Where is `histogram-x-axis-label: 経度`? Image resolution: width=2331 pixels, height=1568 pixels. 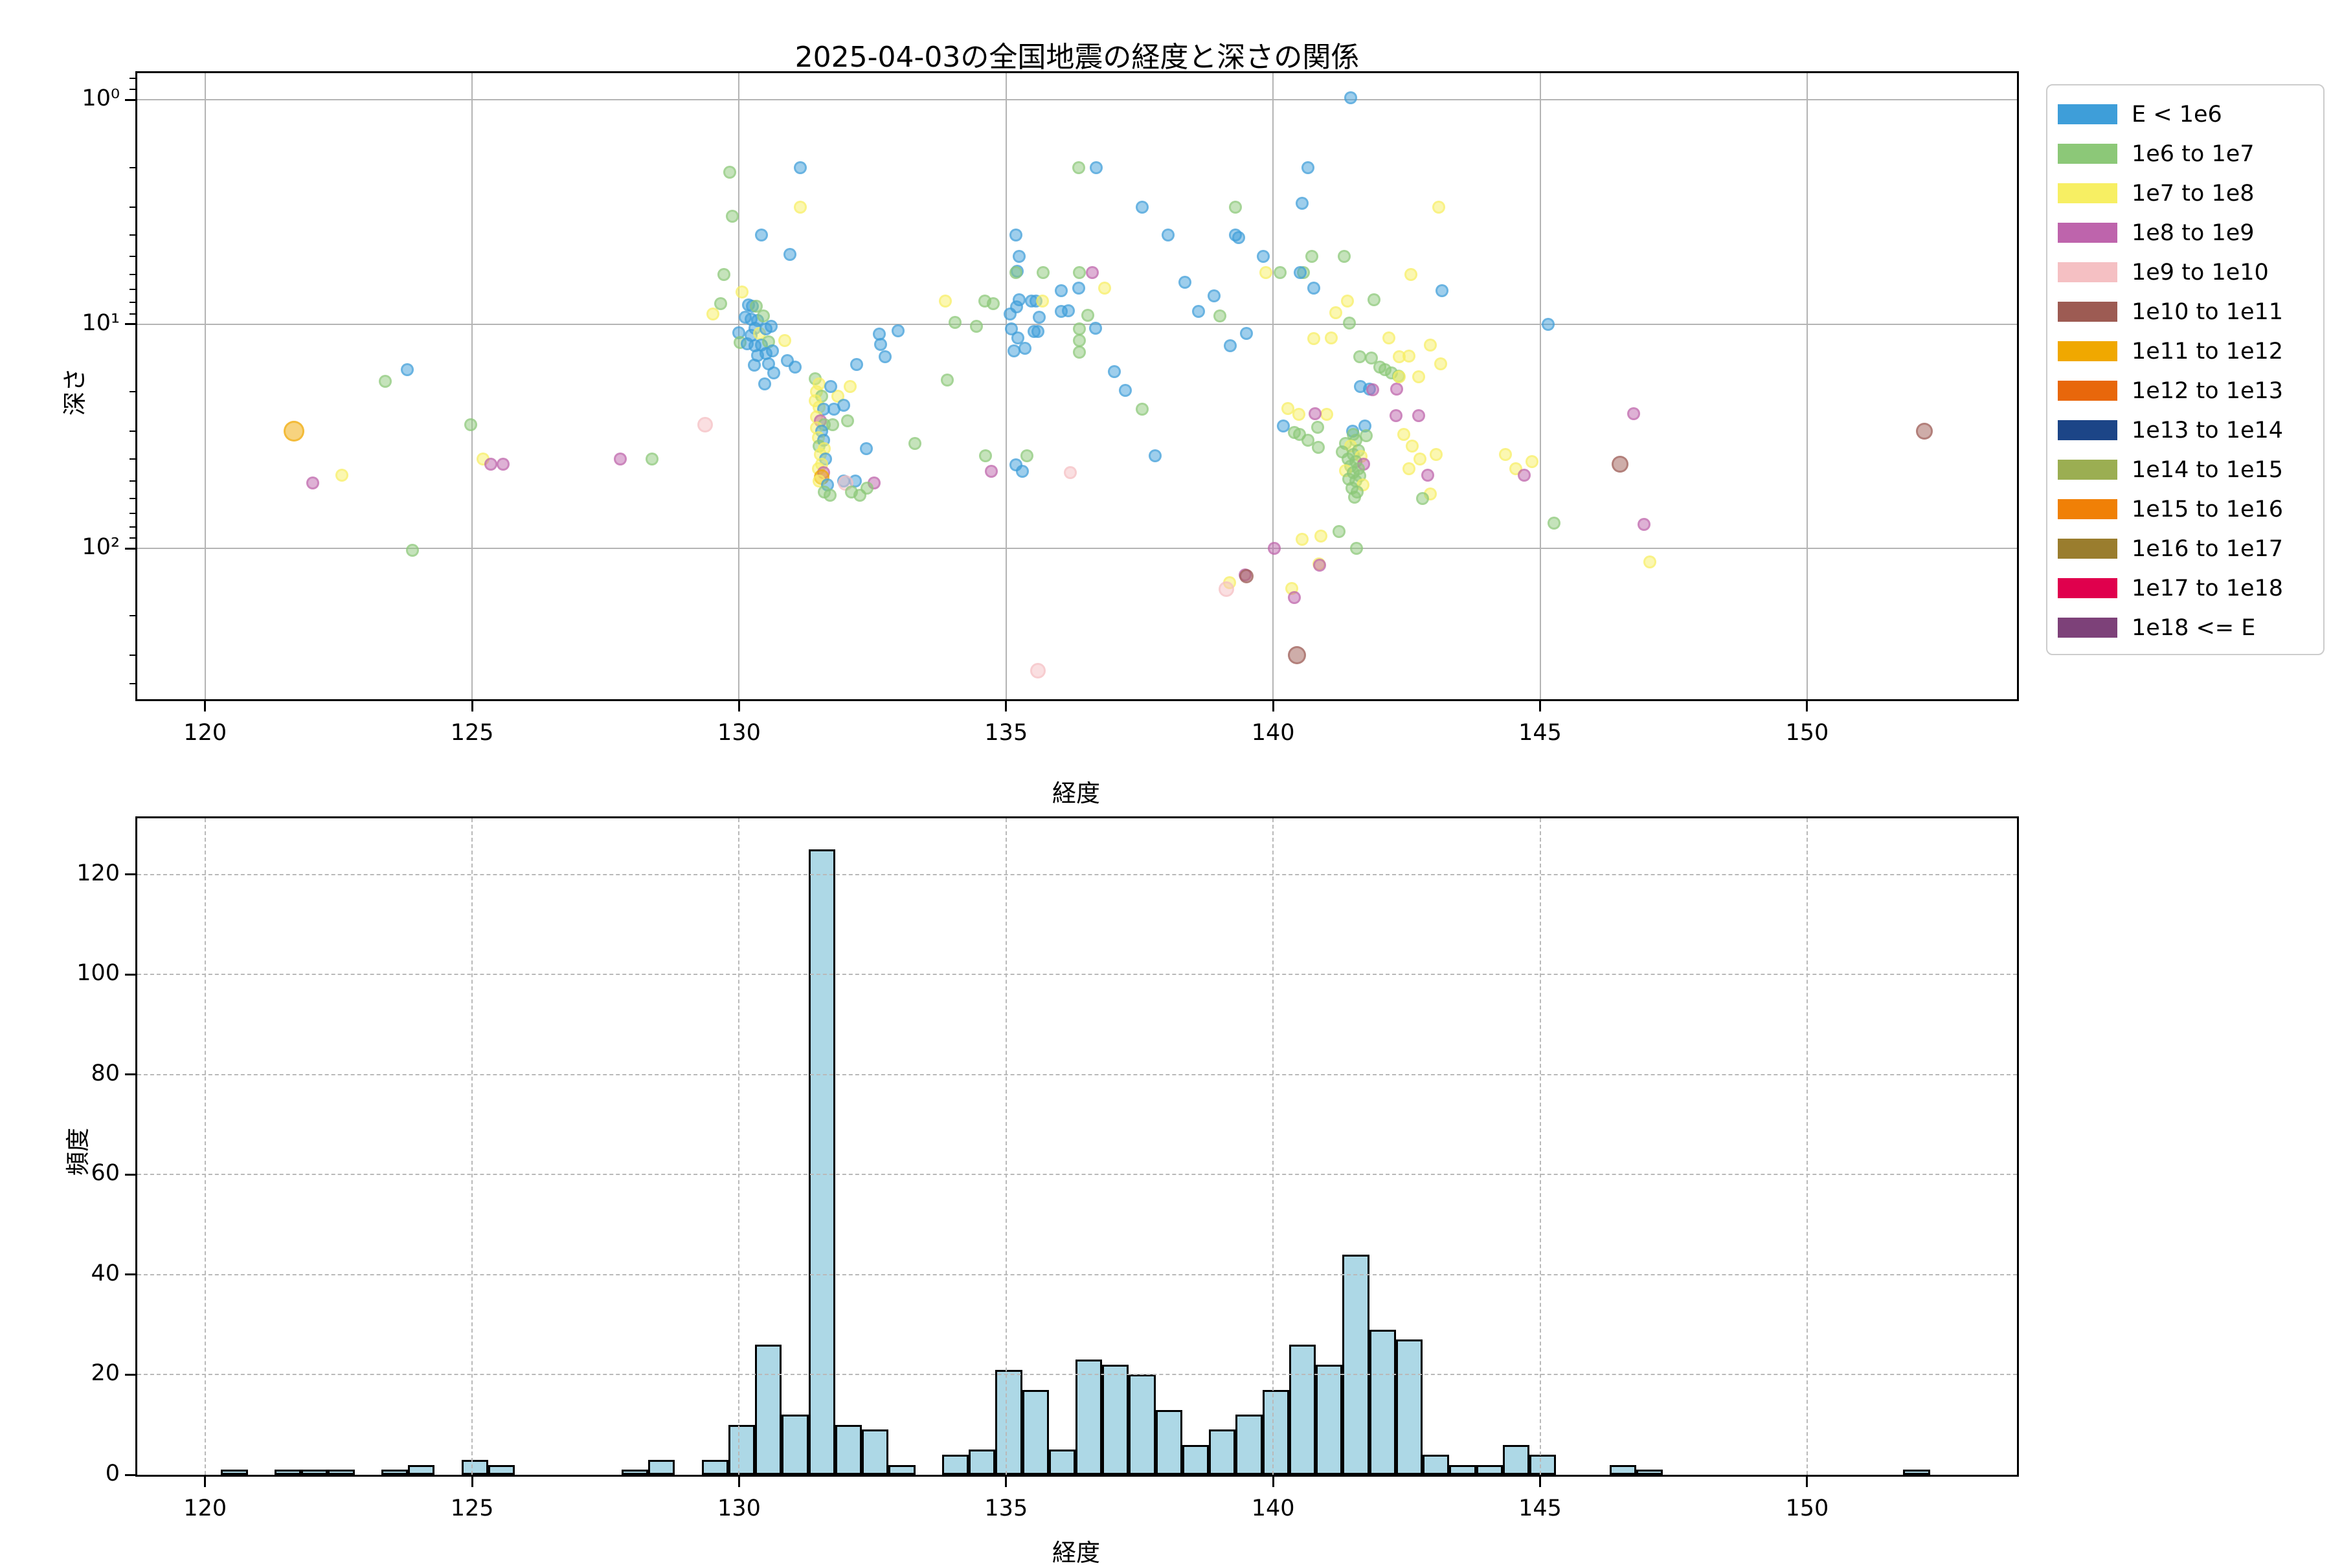
histogram-x-axis-label: 経度 is located at coordinates (1076, 1553).